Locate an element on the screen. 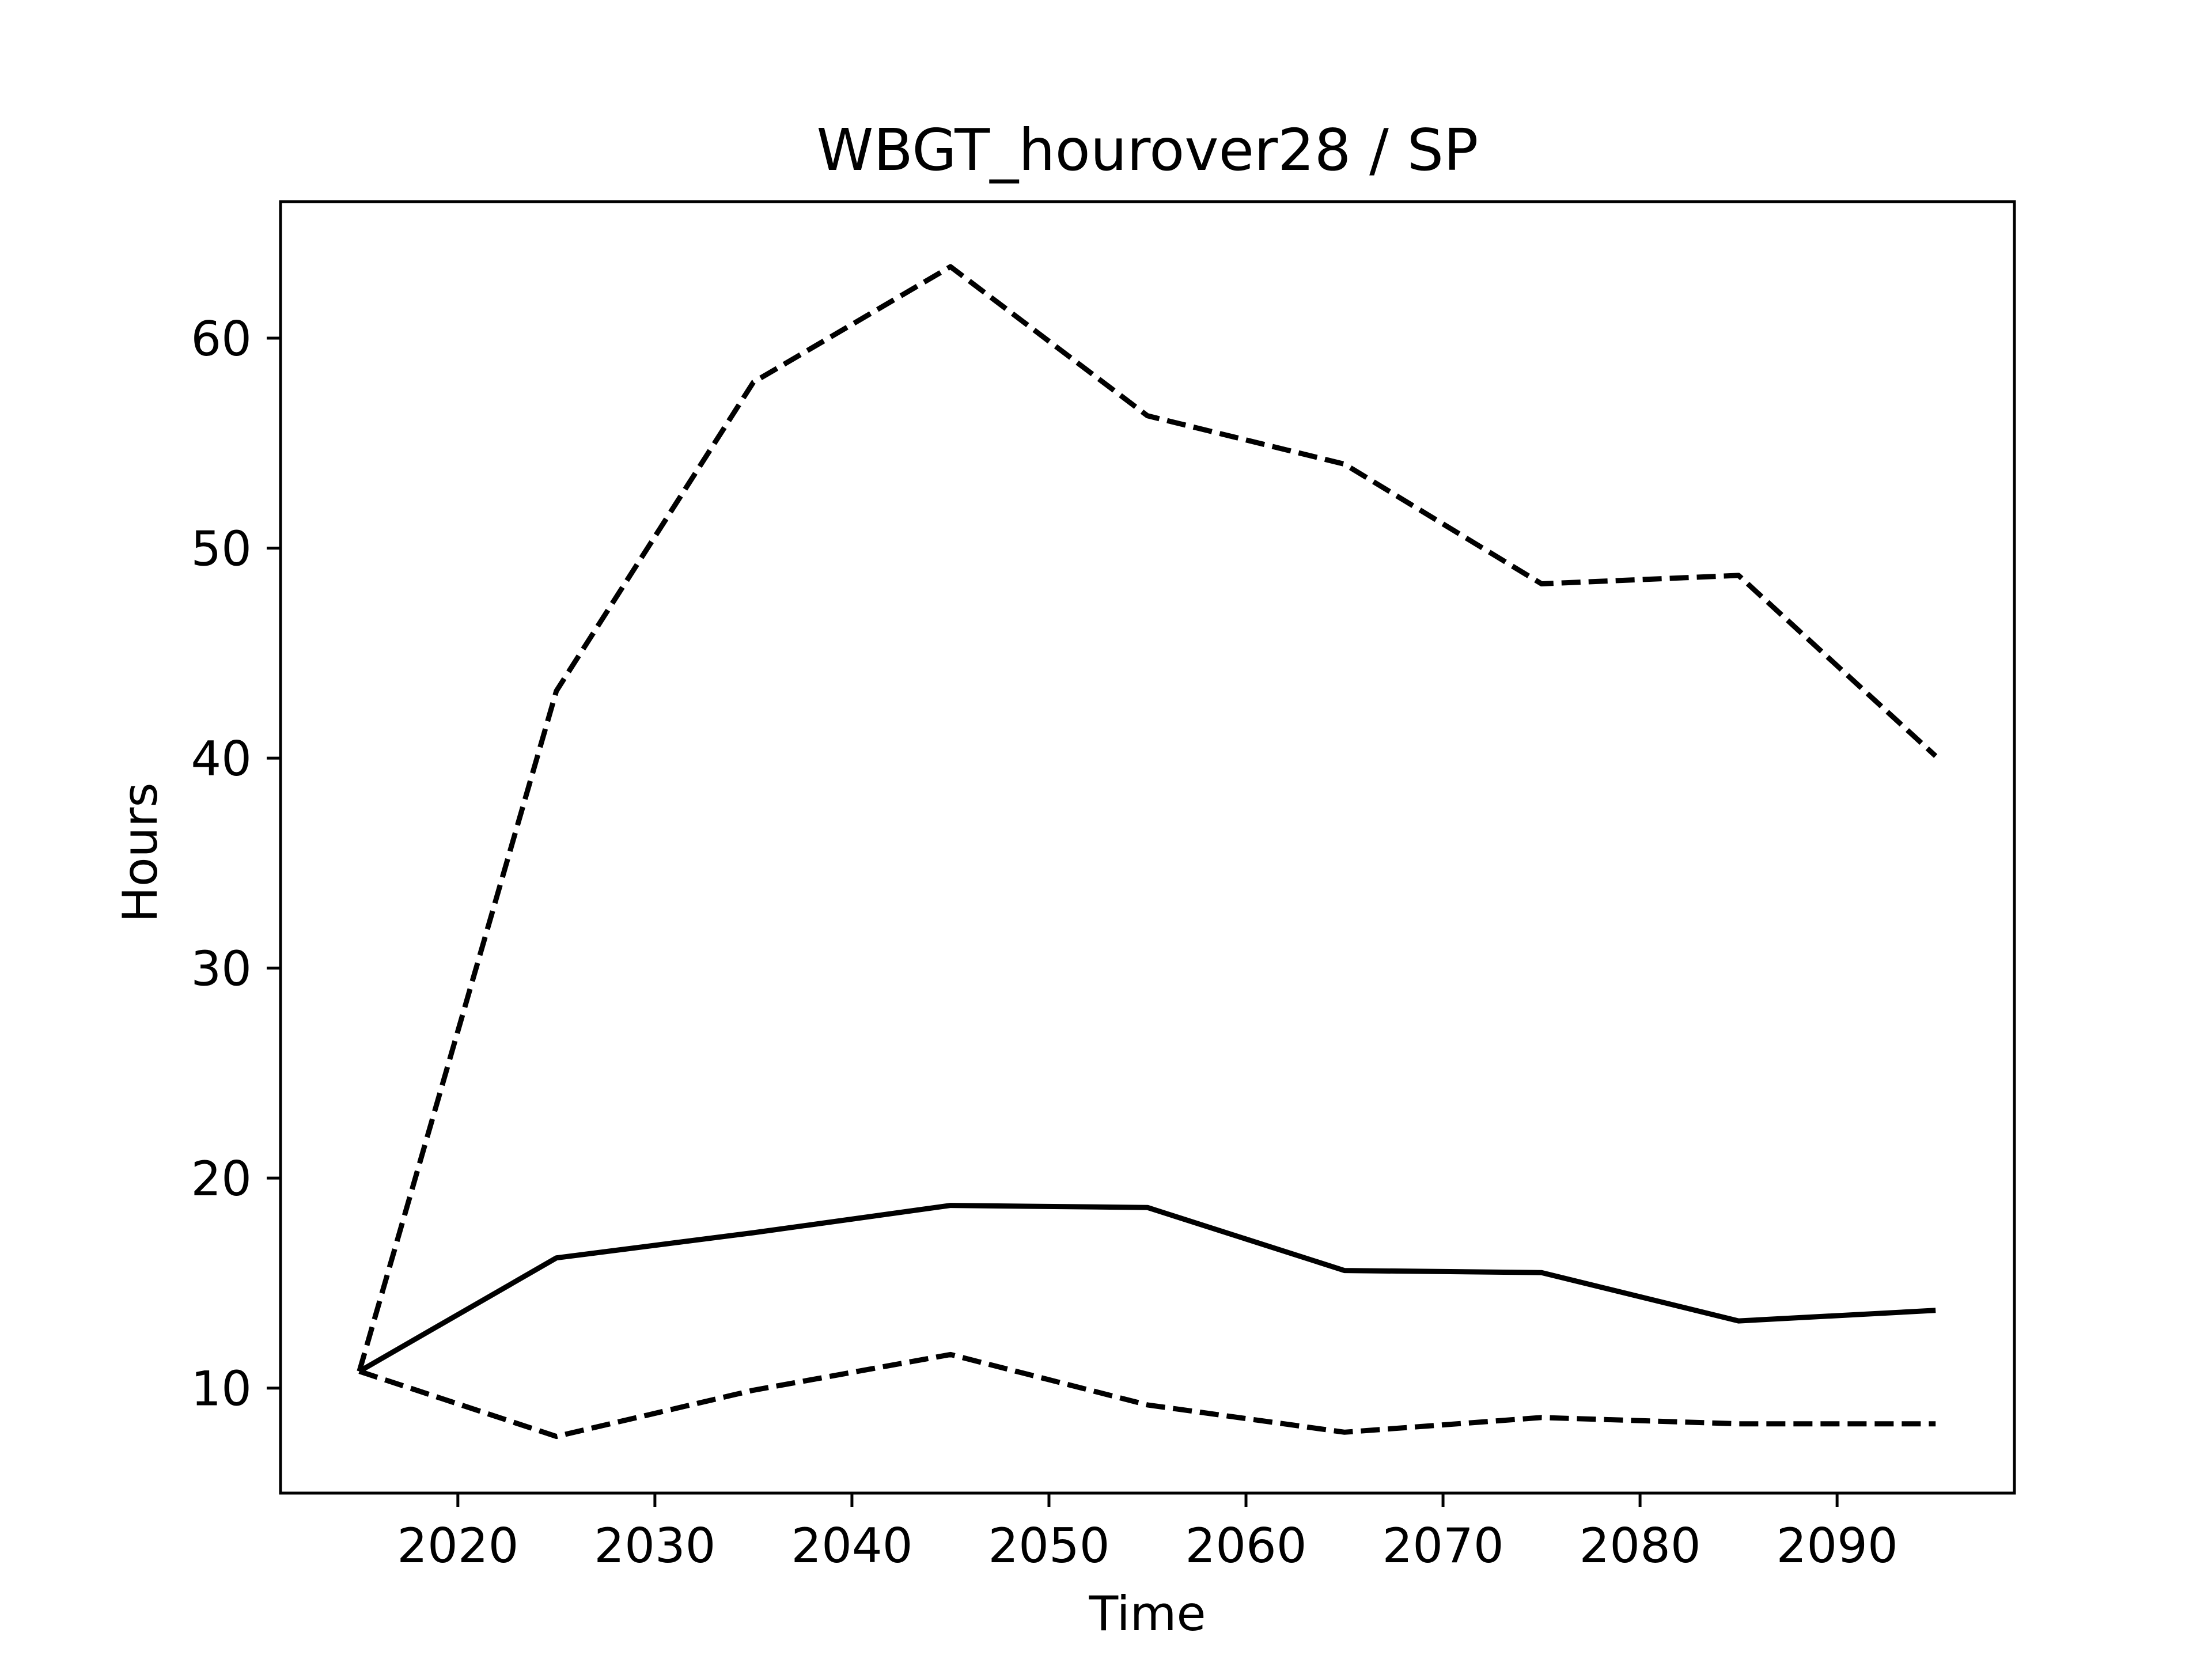  x-tick-label: 2050 is located at coordinates (1048, 1546).